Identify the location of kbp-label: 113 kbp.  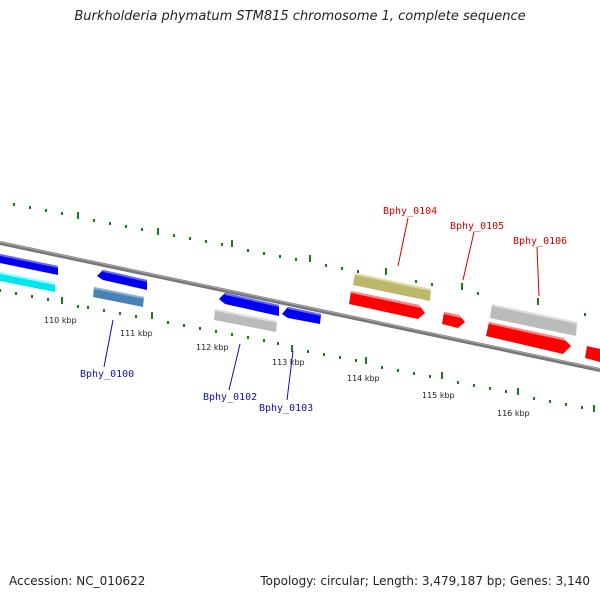
(288, 362).